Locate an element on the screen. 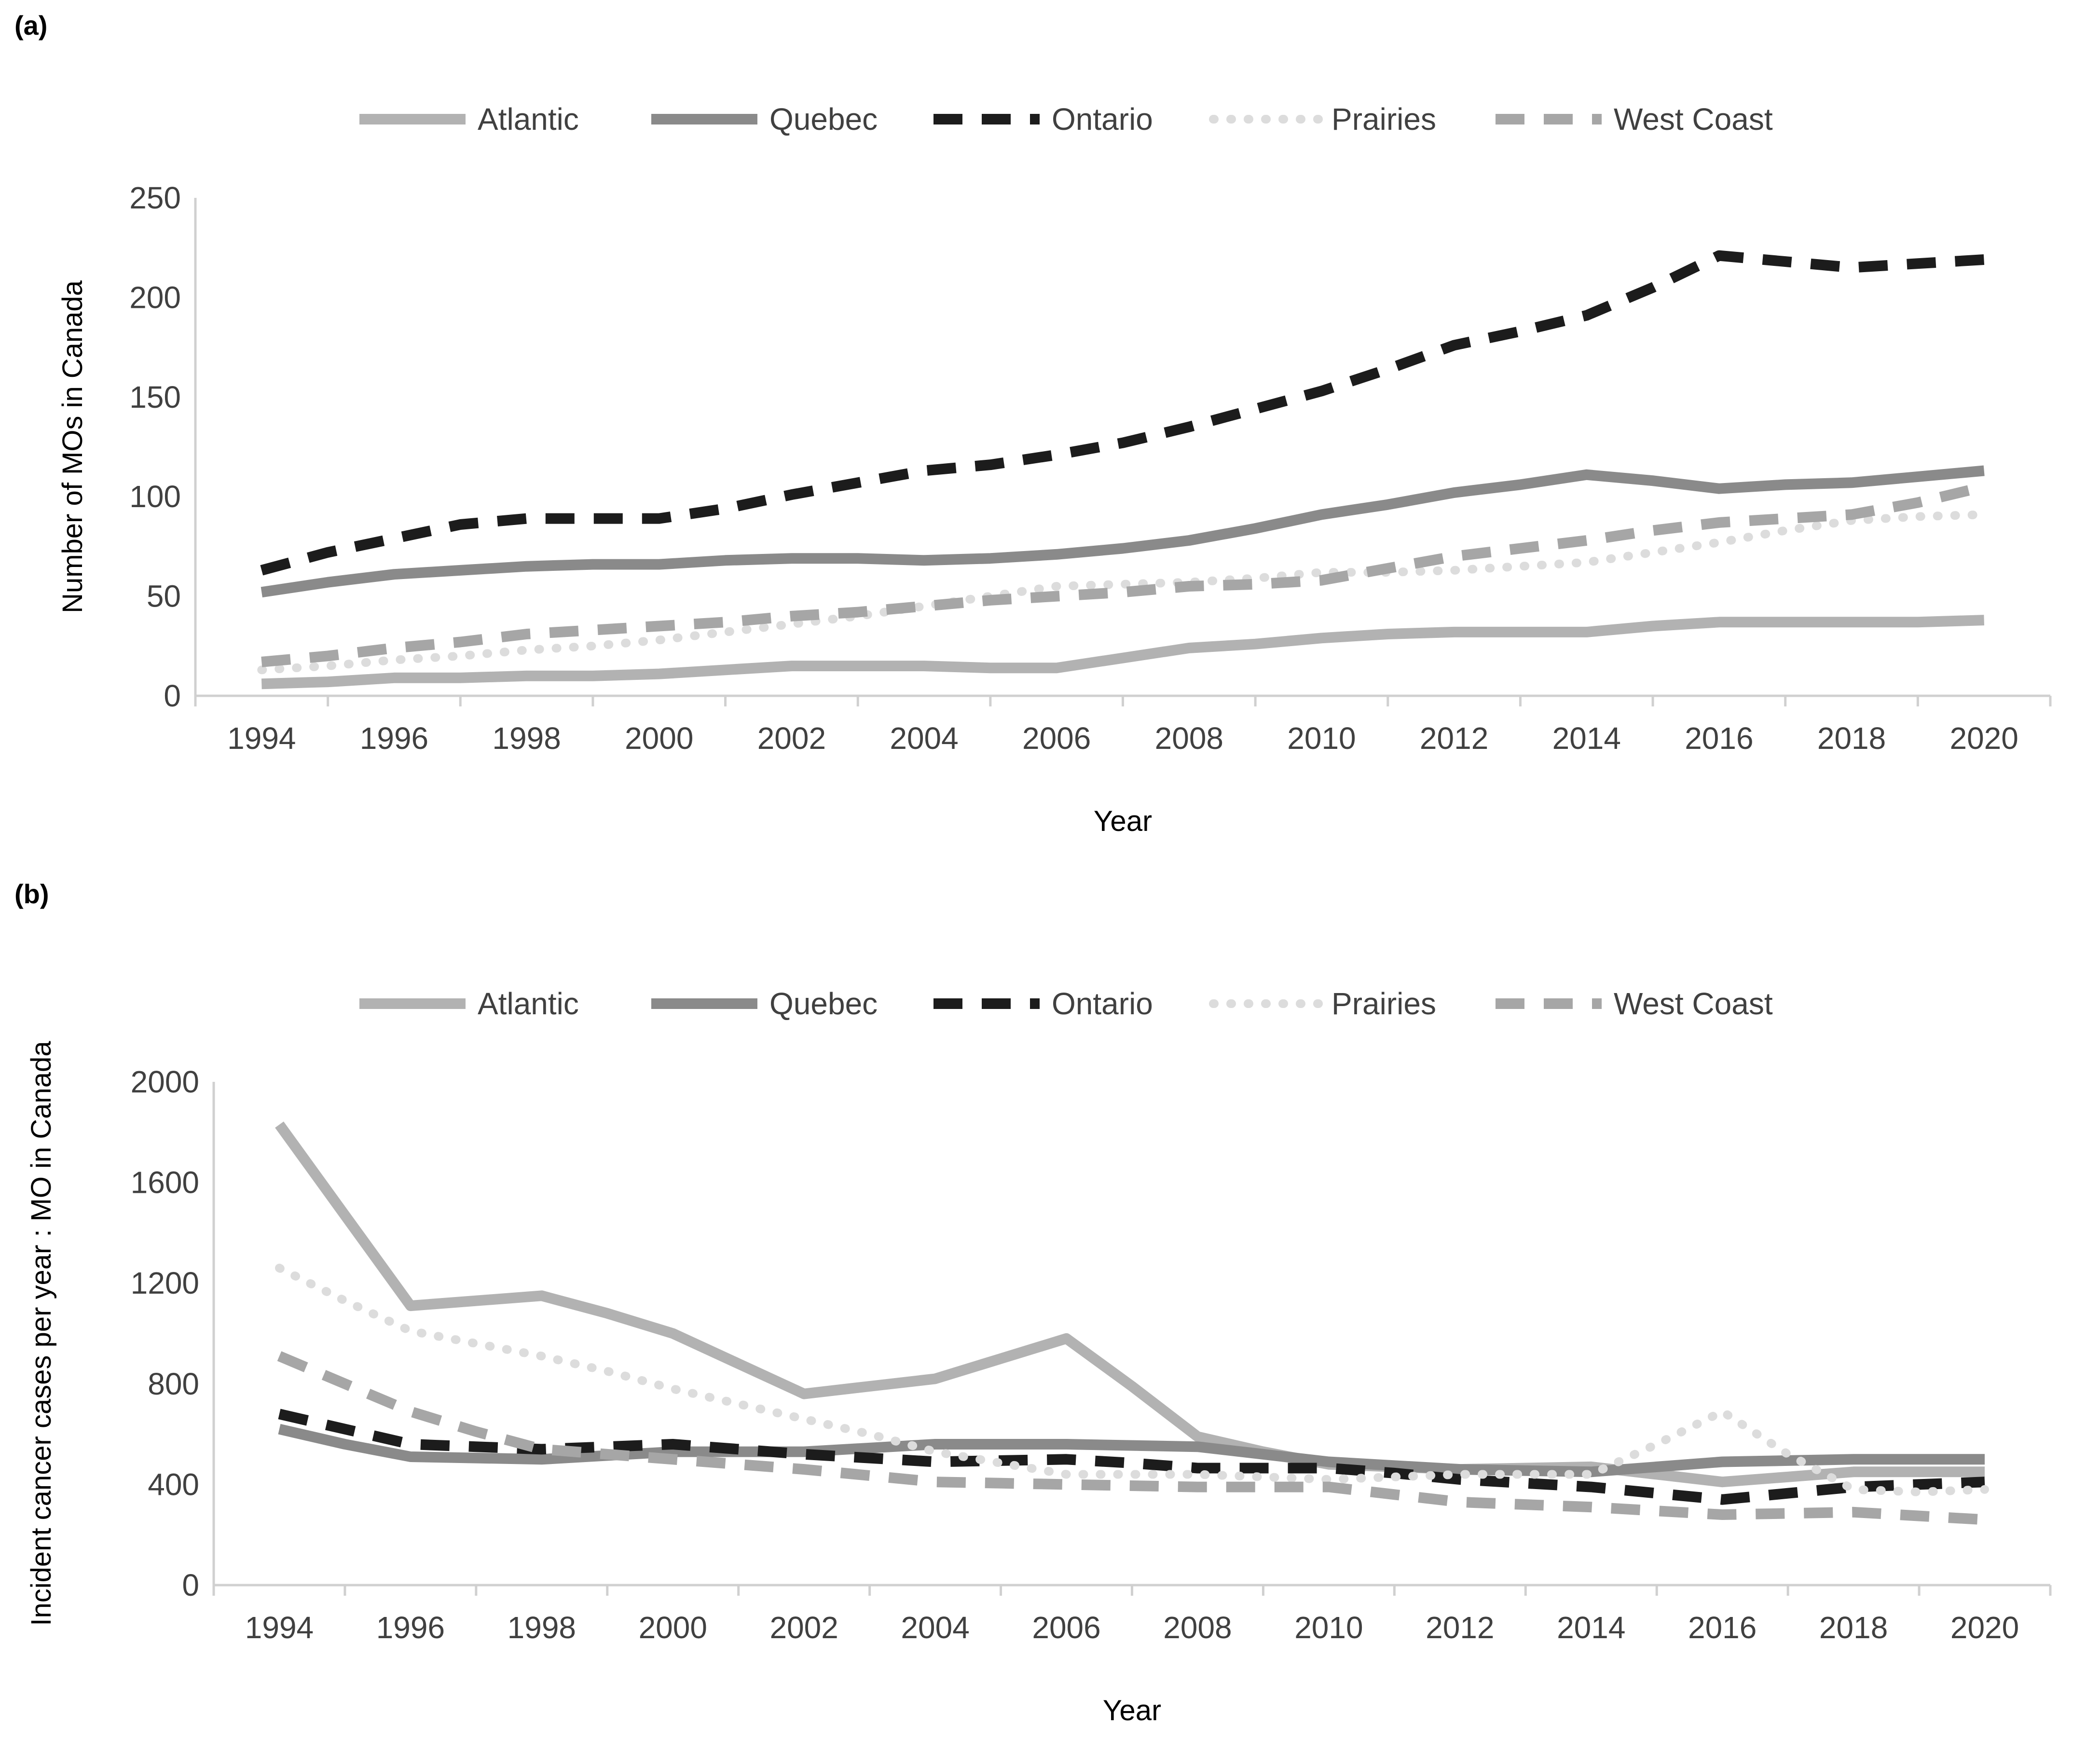 Image resolution: width=2100 pixels, height=1740 pixels. series-line-ontario is located at coordinates (1131, 1457).